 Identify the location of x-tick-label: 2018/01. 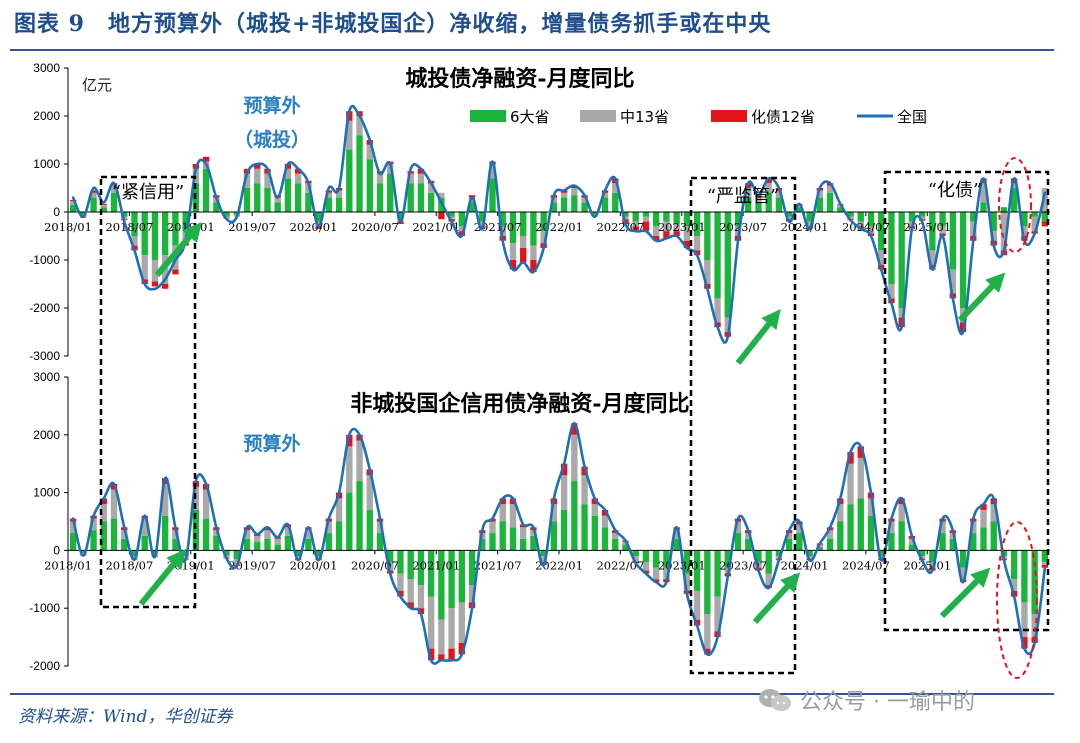
(68, 227).